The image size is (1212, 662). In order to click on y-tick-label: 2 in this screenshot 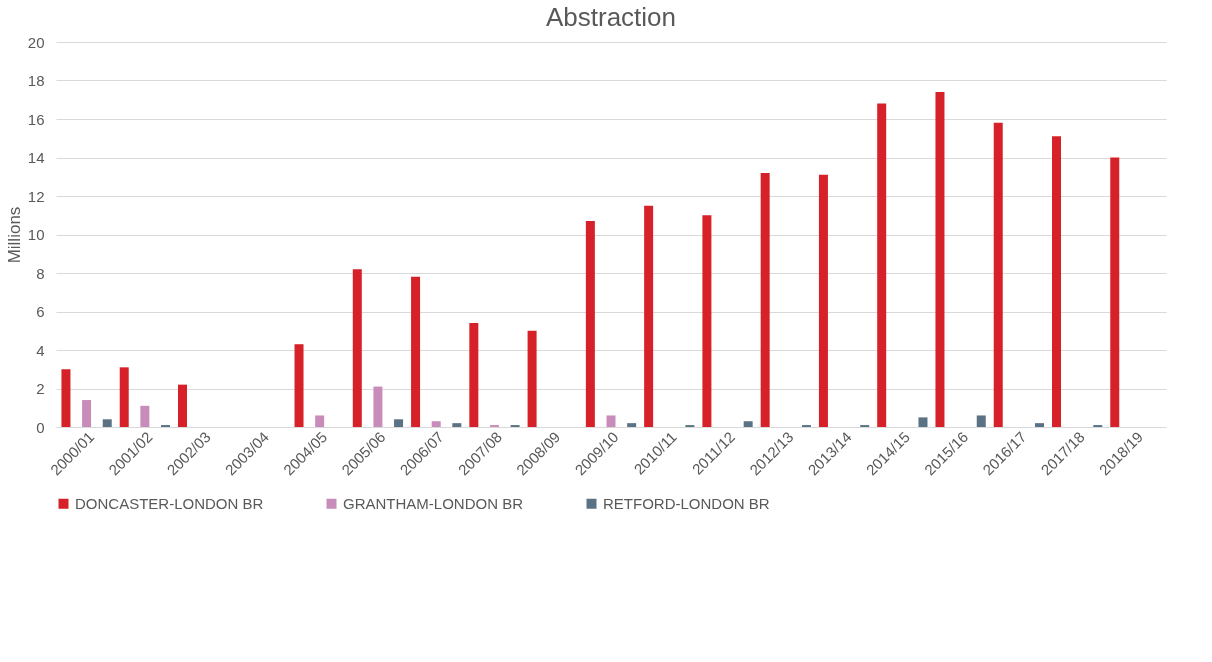, I will do `click(40, 388)`.